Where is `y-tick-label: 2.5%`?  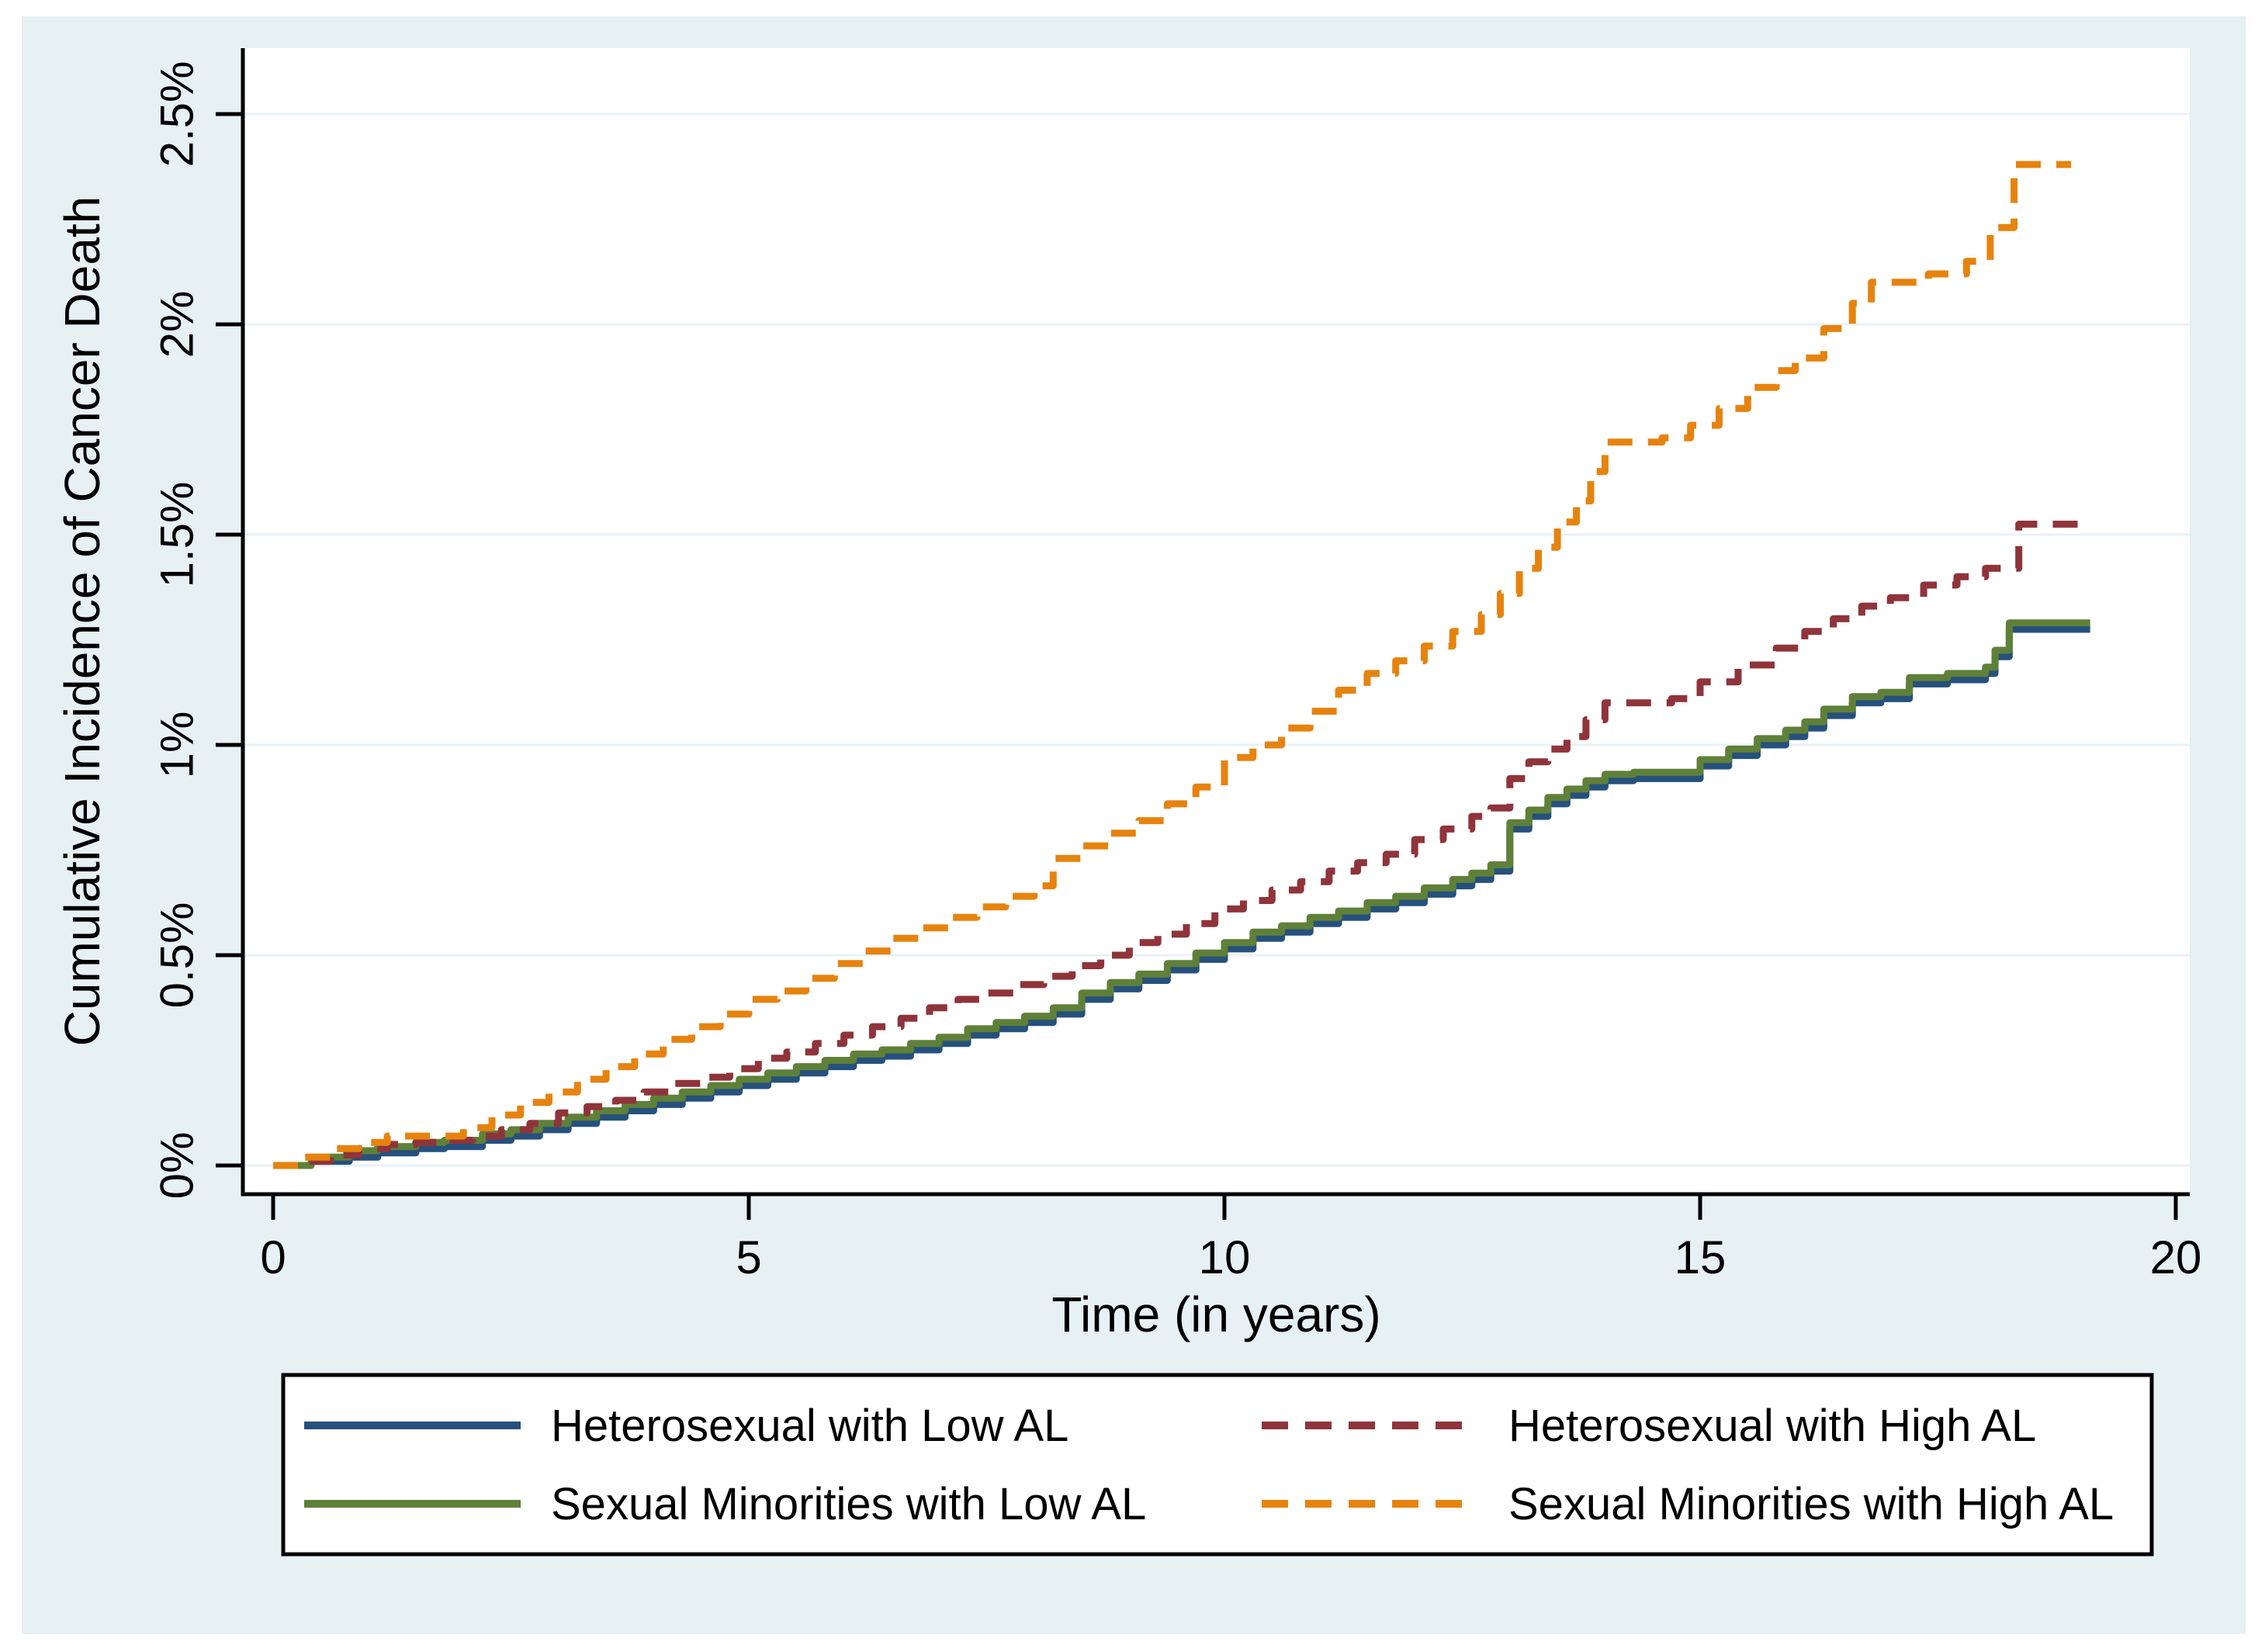
y-tick-label: 2.5% is located at coordinates (177, 114).